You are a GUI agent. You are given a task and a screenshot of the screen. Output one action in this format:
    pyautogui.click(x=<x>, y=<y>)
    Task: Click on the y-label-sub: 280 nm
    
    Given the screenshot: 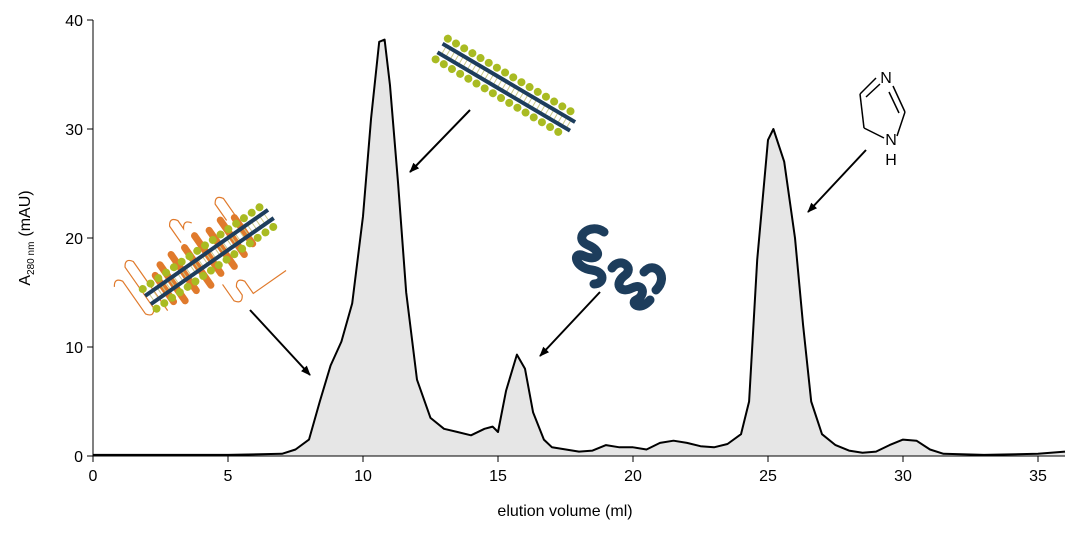 What is the action you would take?
    pyautogui.click(x=31, y=258)
    